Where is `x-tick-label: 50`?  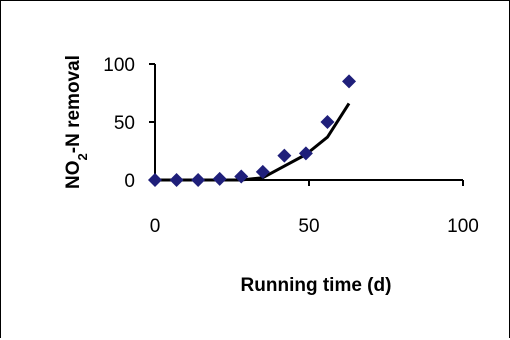 x-tick-label: 50 is located at coordinates (308, 226).